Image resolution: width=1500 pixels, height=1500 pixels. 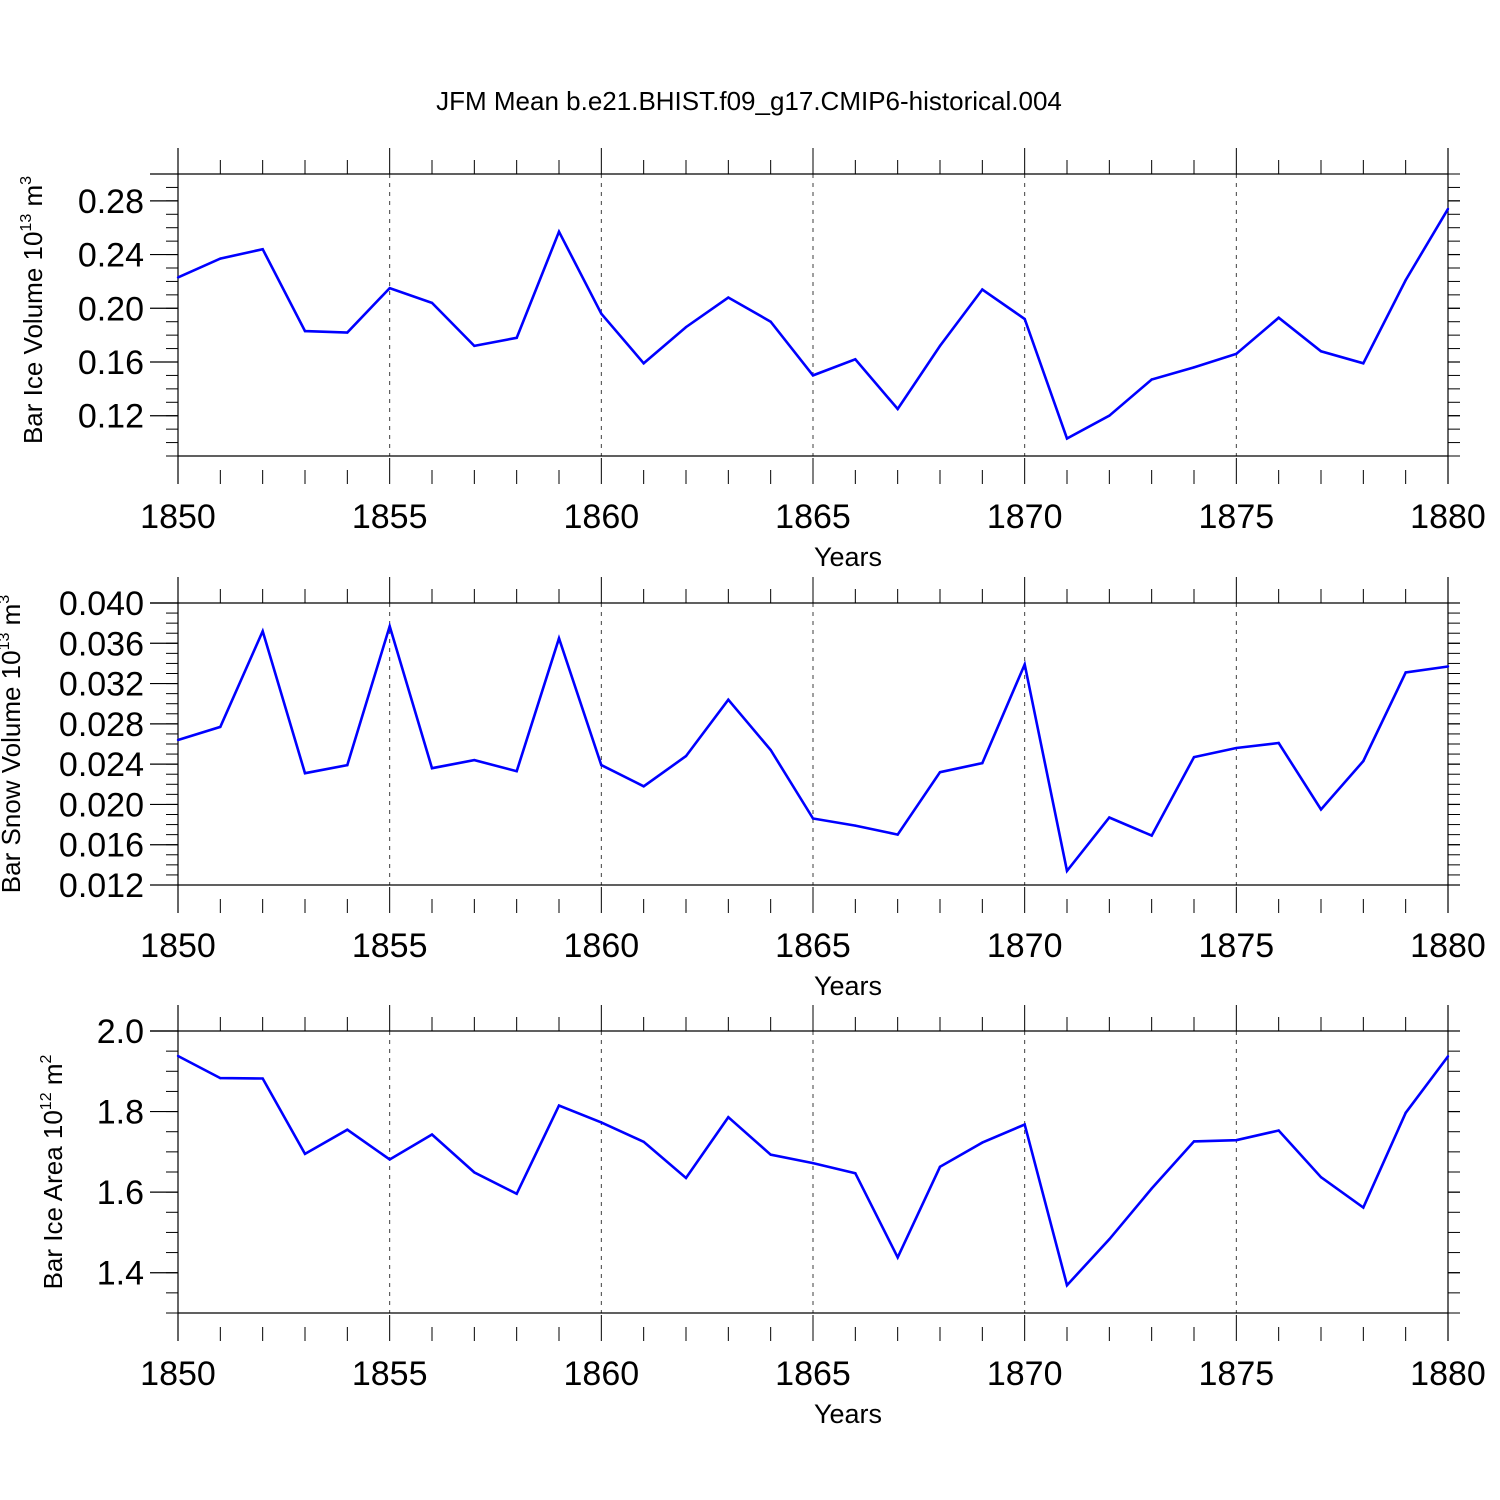 I want to click on y-tick-label: 0.024, so click(x=101, y=765).